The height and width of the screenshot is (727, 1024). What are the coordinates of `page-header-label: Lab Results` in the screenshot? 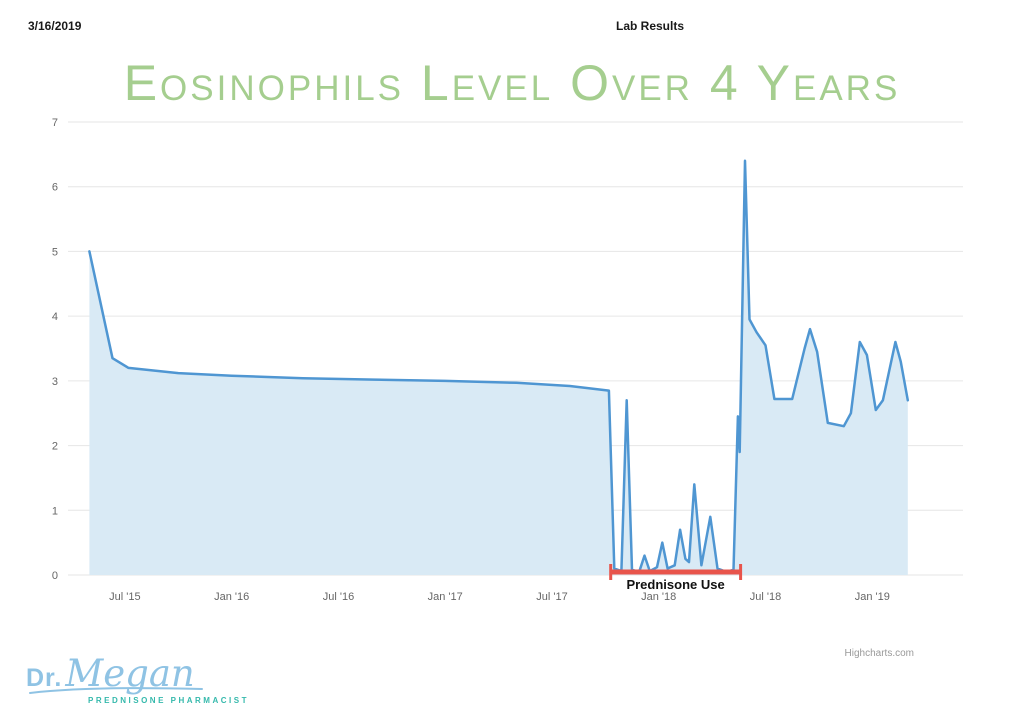 It's located at (650, 26).